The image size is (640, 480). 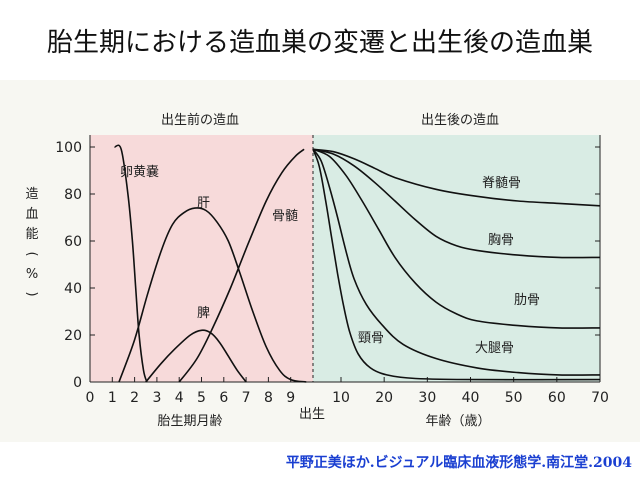 I want to click on x-label-birth: 出生, so click(x=312, y=414).